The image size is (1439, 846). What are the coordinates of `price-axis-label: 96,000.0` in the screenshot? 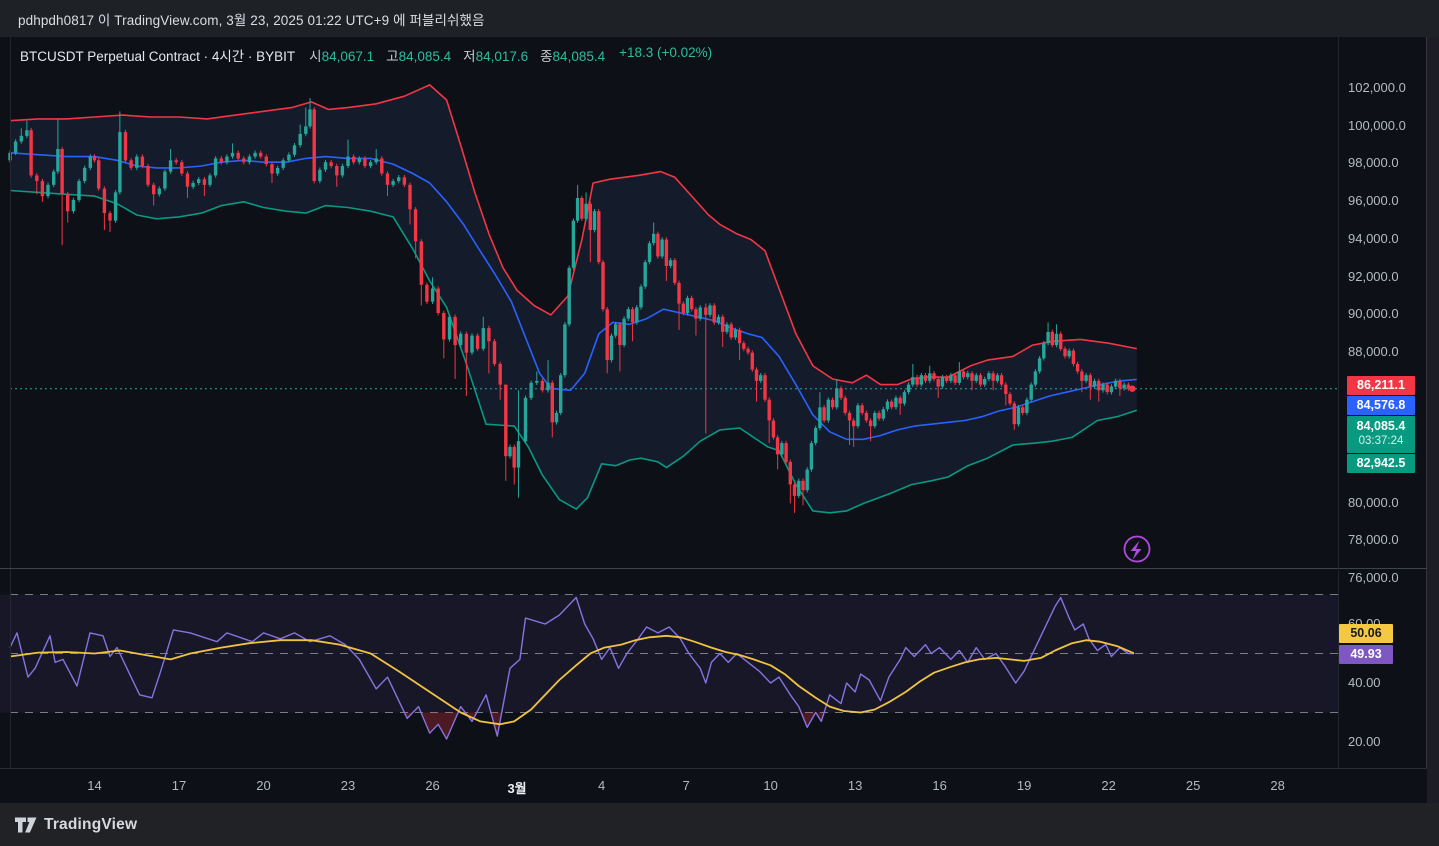 It's located at (1373, 201).